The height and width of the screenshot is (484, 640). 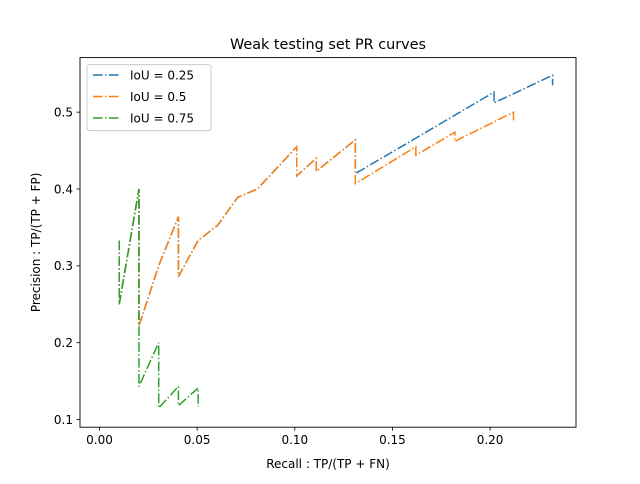 I want to click on x-tick-label: 0.20, so click(x=490, y=440).